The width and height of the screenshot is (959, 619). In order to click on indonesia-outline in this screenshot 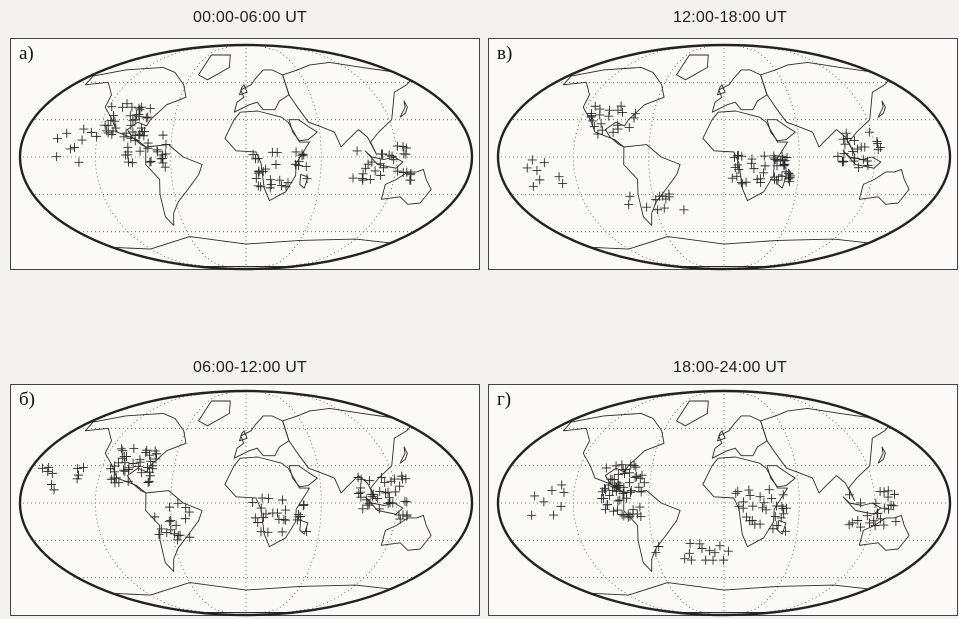, I will do `click(384, 159)`.